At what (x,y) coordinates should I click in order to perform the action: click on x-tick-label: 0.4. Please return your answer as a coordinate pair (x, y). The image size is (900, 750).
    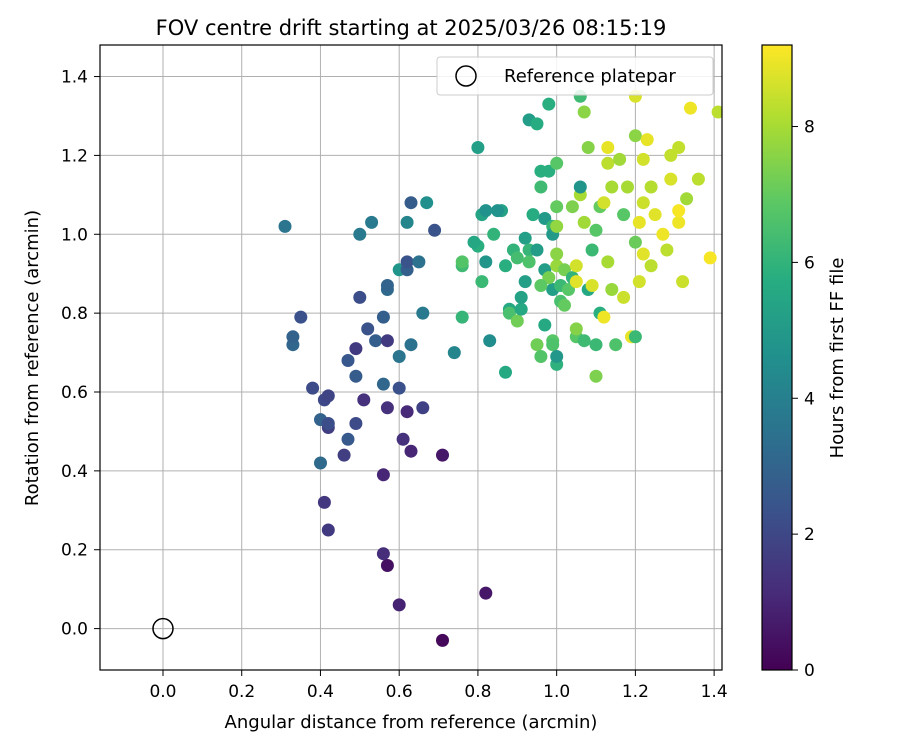
    Looking at the image, I should click on (320, 692).